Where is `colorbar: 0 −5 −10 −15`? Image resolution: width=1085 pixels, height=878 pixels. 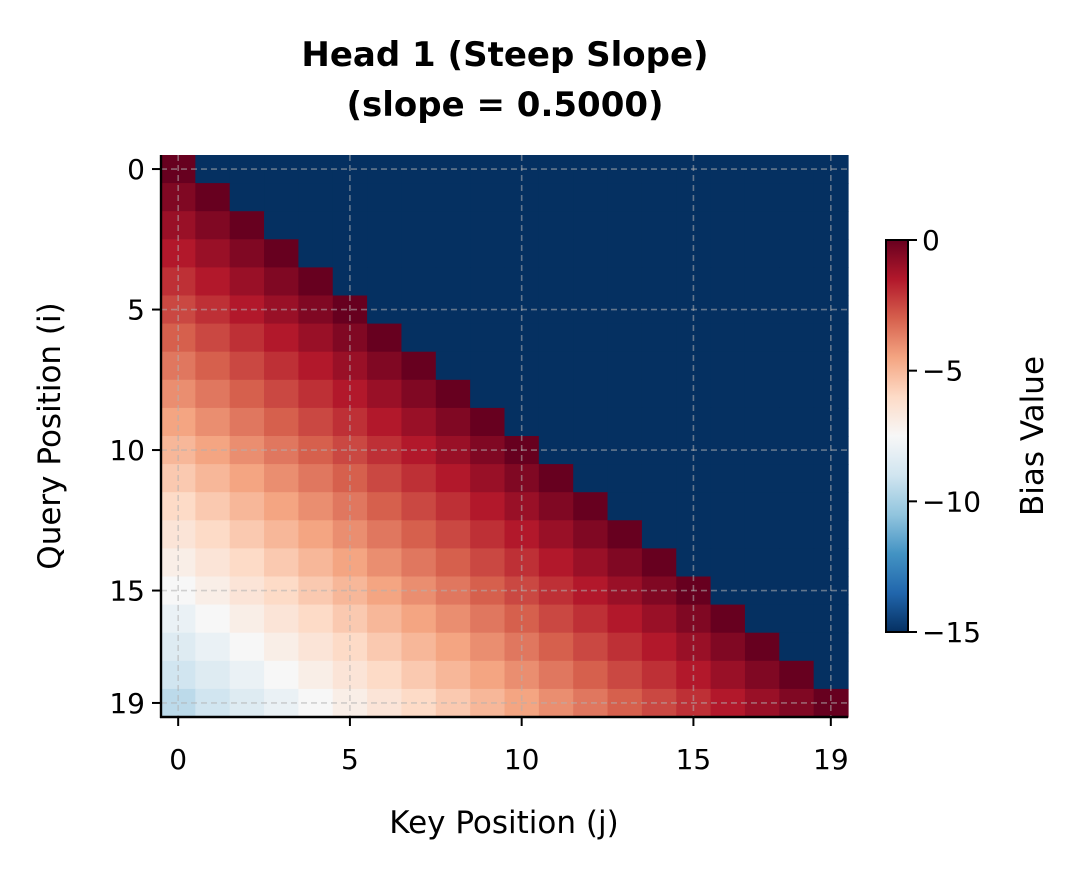
colorbar: 0 −5 −10 −15 is located at coordinates (933, 436).